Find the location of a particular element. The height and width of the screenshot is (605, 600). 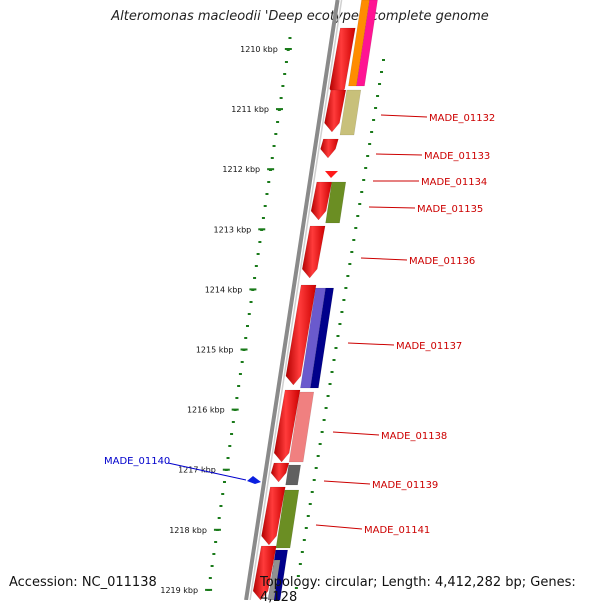

ruler-label: 1213 kbp is located at coordinates (233, 229).